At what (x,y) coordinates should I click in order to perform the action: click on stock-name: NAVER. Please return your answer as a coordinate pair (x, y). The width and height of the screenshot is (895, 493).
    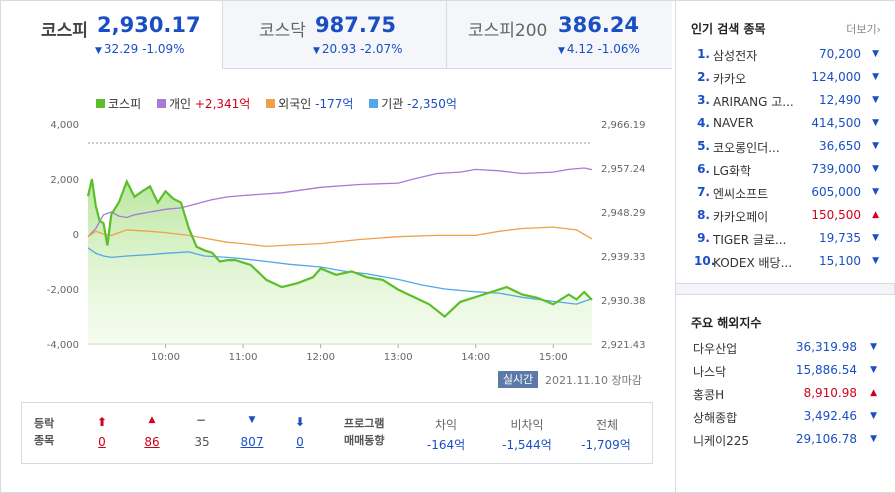
    Looking at the image, I should click on (733, 123).